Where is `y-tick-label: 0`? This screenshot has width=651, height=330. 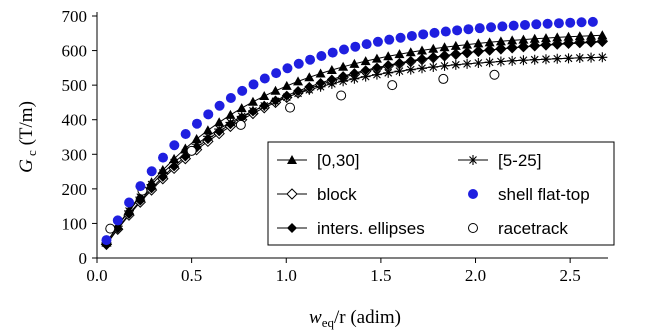 y-tick-label: 0 is located at coordinates (83, 258).